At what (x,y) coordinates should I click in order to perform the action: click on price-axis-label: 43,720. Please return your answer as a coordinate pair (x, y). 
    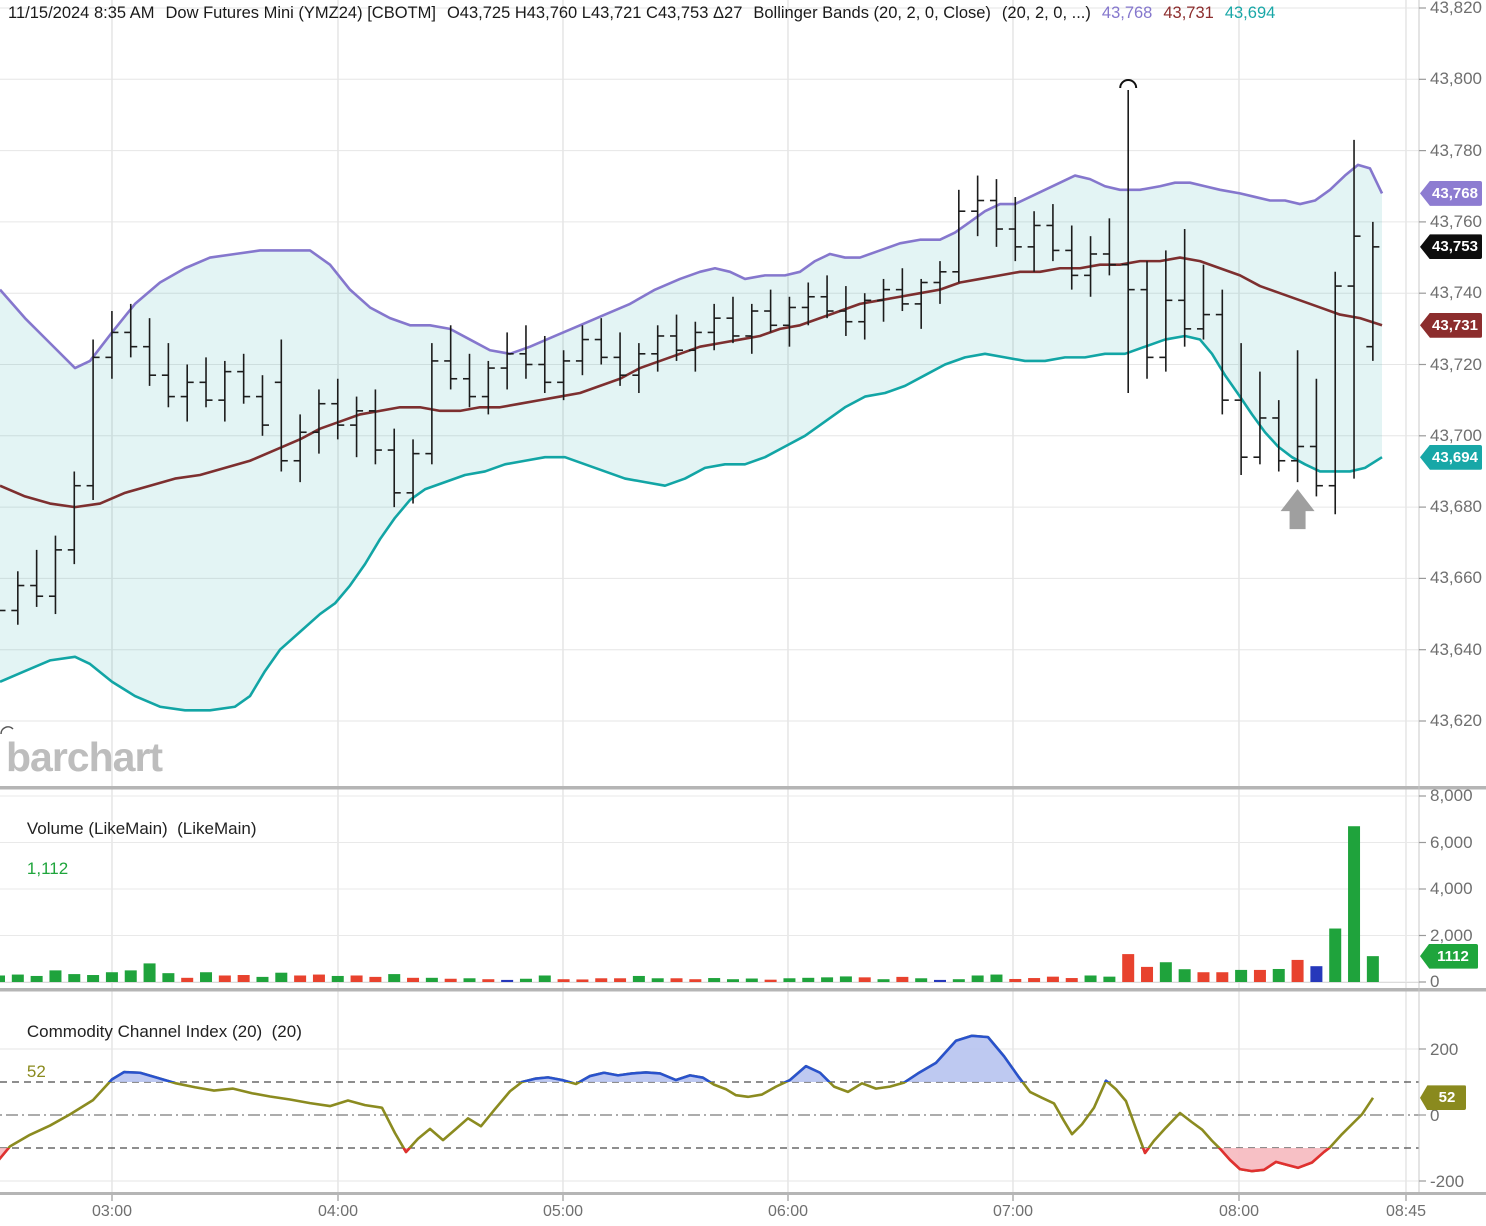
    Looking at the image, I should click on (1456, 364).